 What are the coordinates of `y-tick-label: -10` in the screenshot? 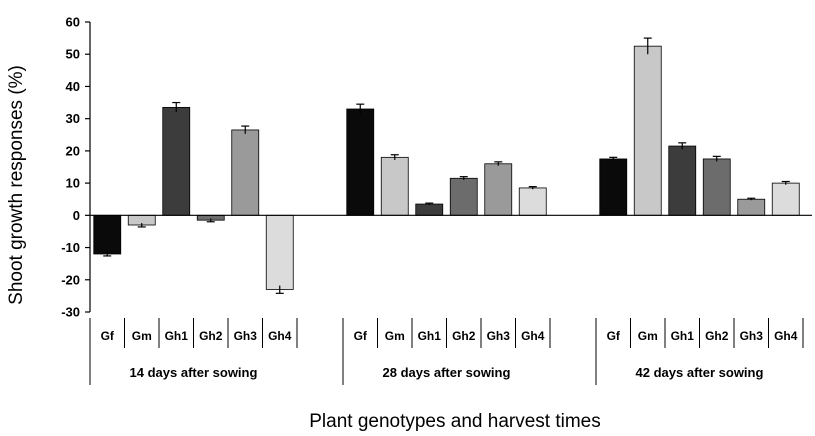 It's located at (70, 247).